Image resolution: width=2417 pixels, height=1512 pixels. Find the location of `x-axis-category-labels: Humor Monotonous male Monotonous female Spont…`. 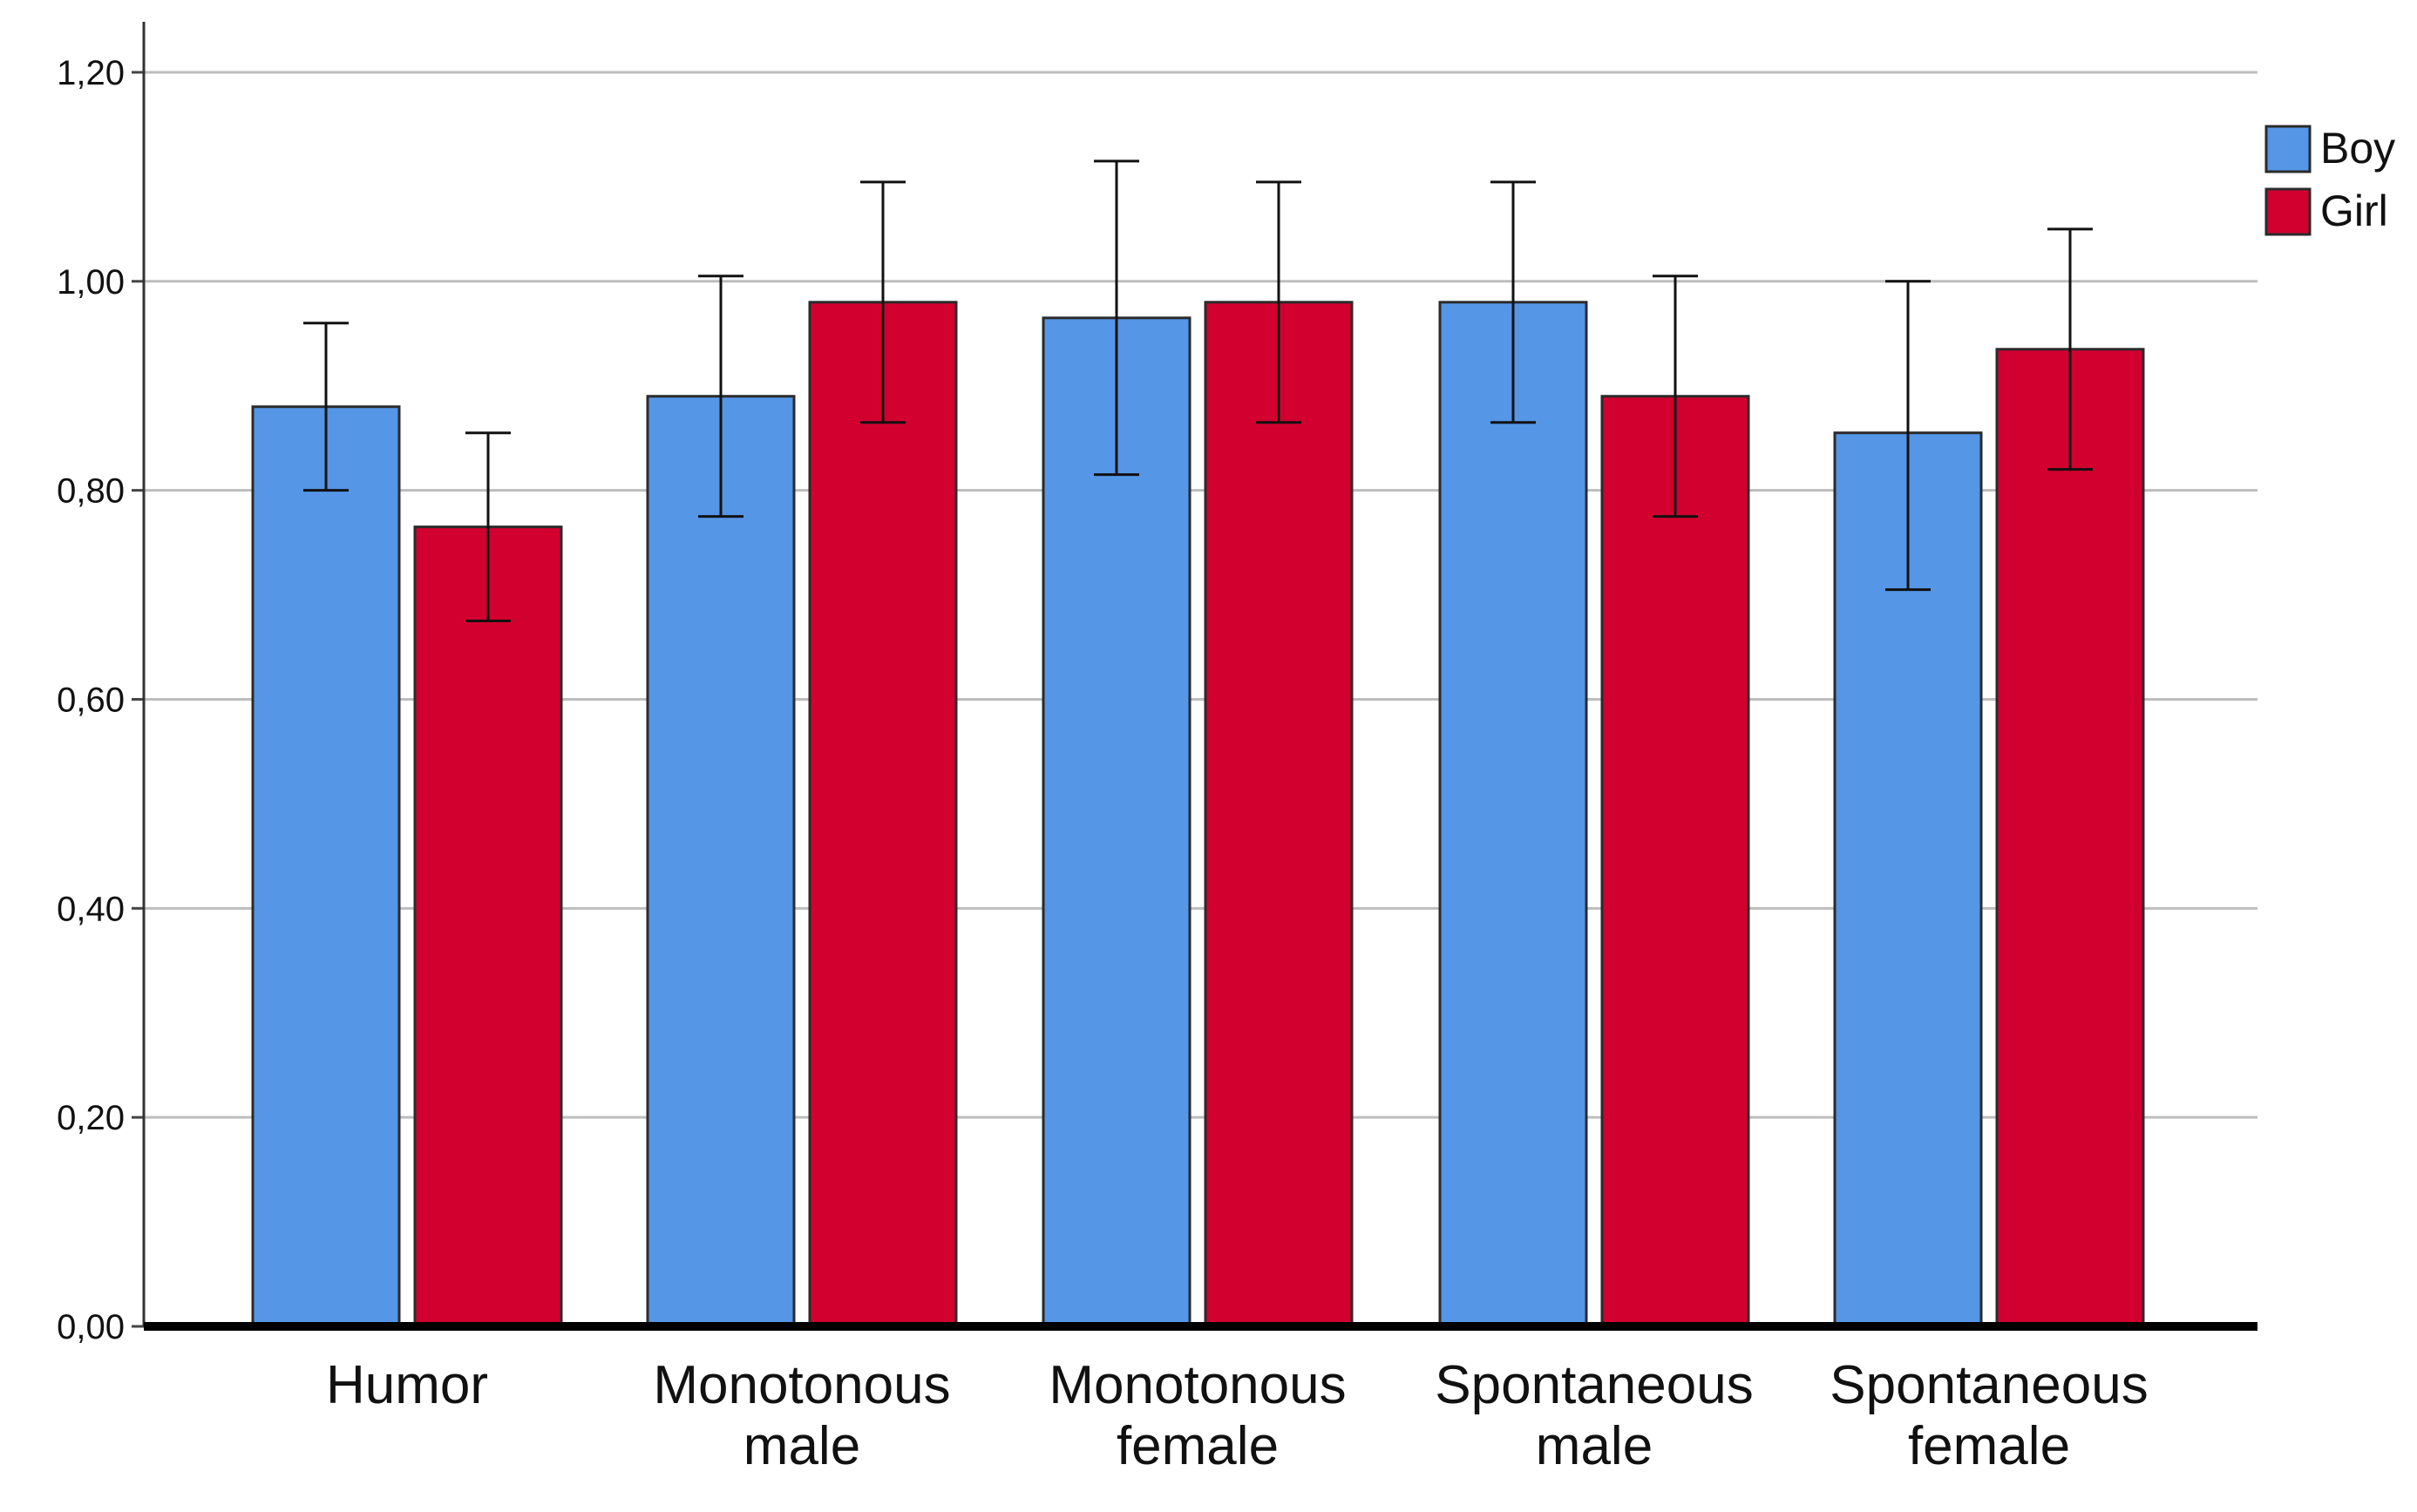

x-axis-category-labels: Humor Monotonous male Monotonous female Spont… is located at coordinates (1238, 1416).